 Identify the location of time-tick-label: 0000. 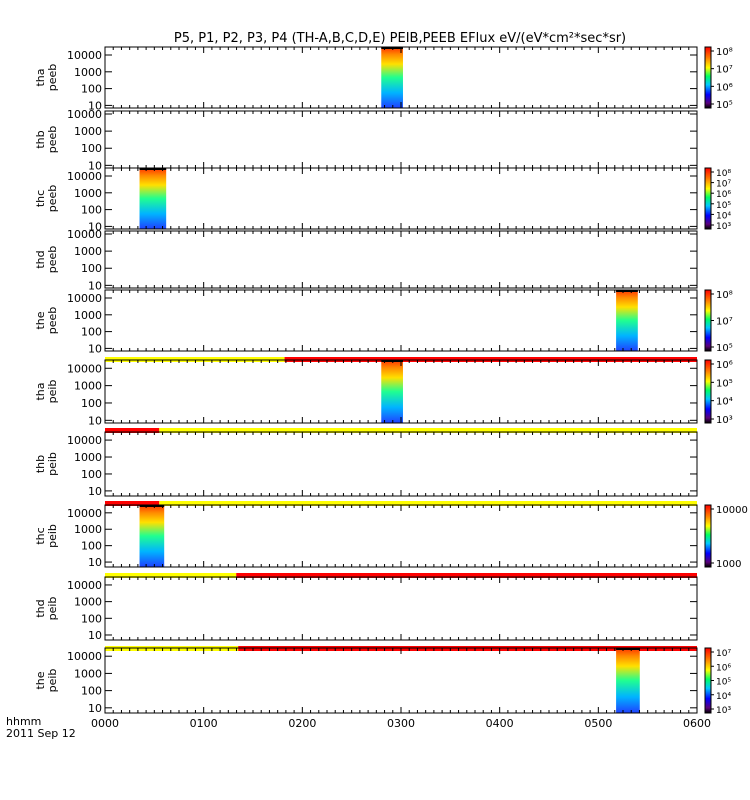
(105, 723).